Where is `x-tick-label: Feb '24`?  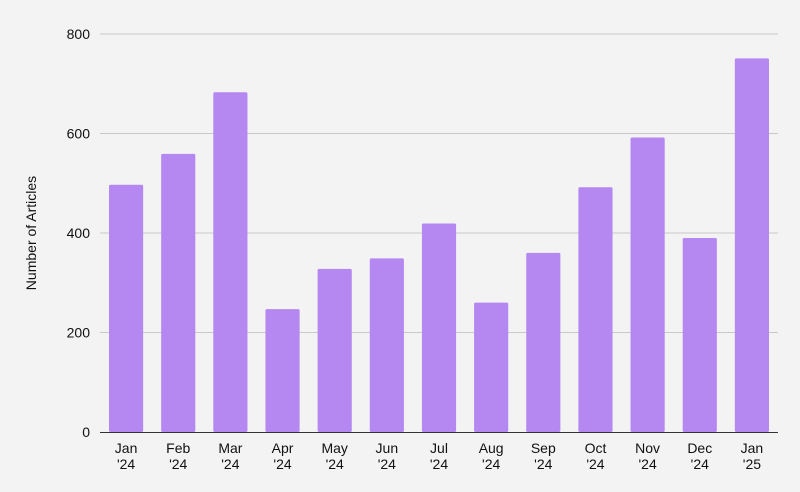
x-tick-label: Feb '24 is located at coordinates (178, 456).